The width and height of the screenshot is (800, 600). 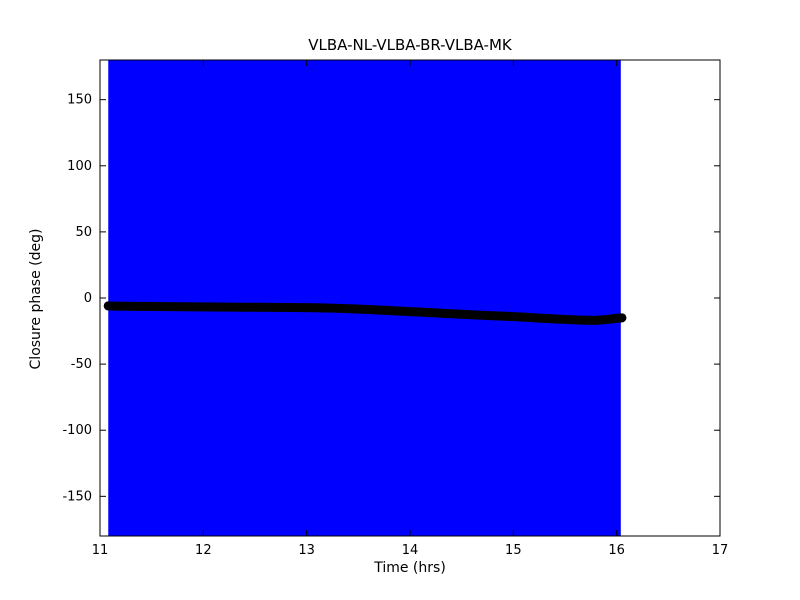 I want to click on x-tick-label: 15, so click(x=513, y=550).